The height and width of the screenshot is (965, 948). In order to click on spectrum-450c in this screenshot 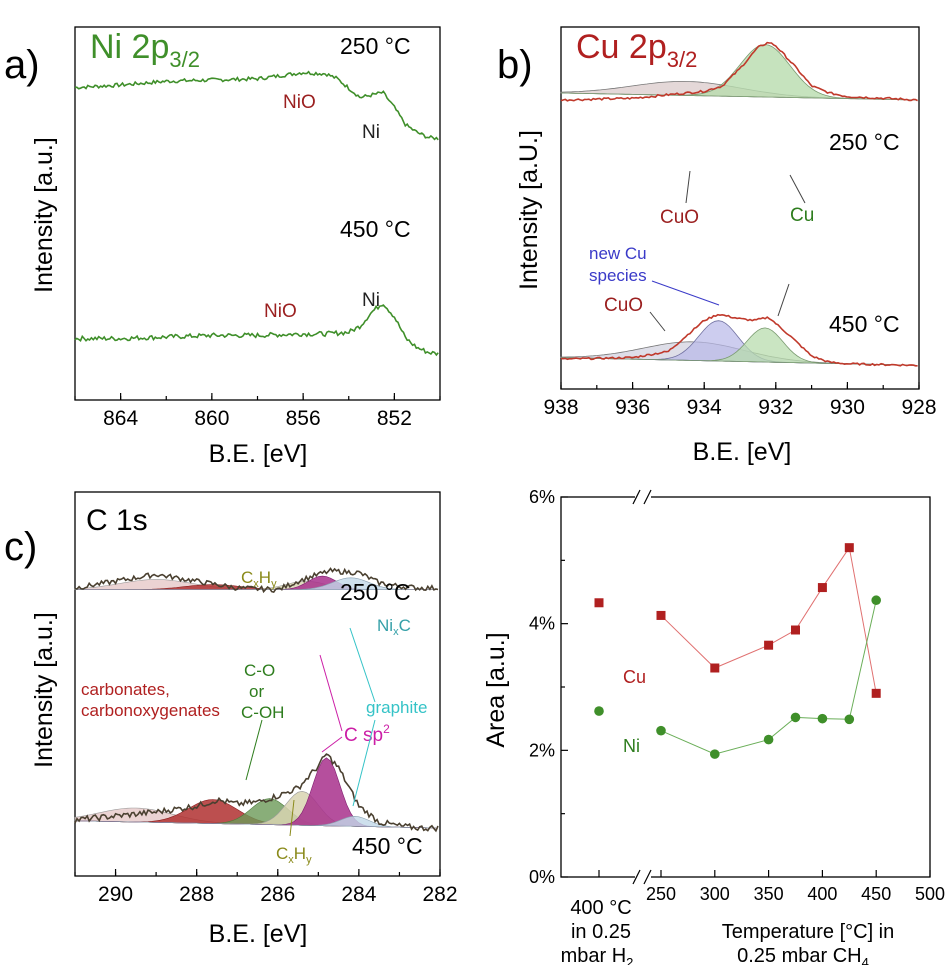, I will do `click(256, 330)`.